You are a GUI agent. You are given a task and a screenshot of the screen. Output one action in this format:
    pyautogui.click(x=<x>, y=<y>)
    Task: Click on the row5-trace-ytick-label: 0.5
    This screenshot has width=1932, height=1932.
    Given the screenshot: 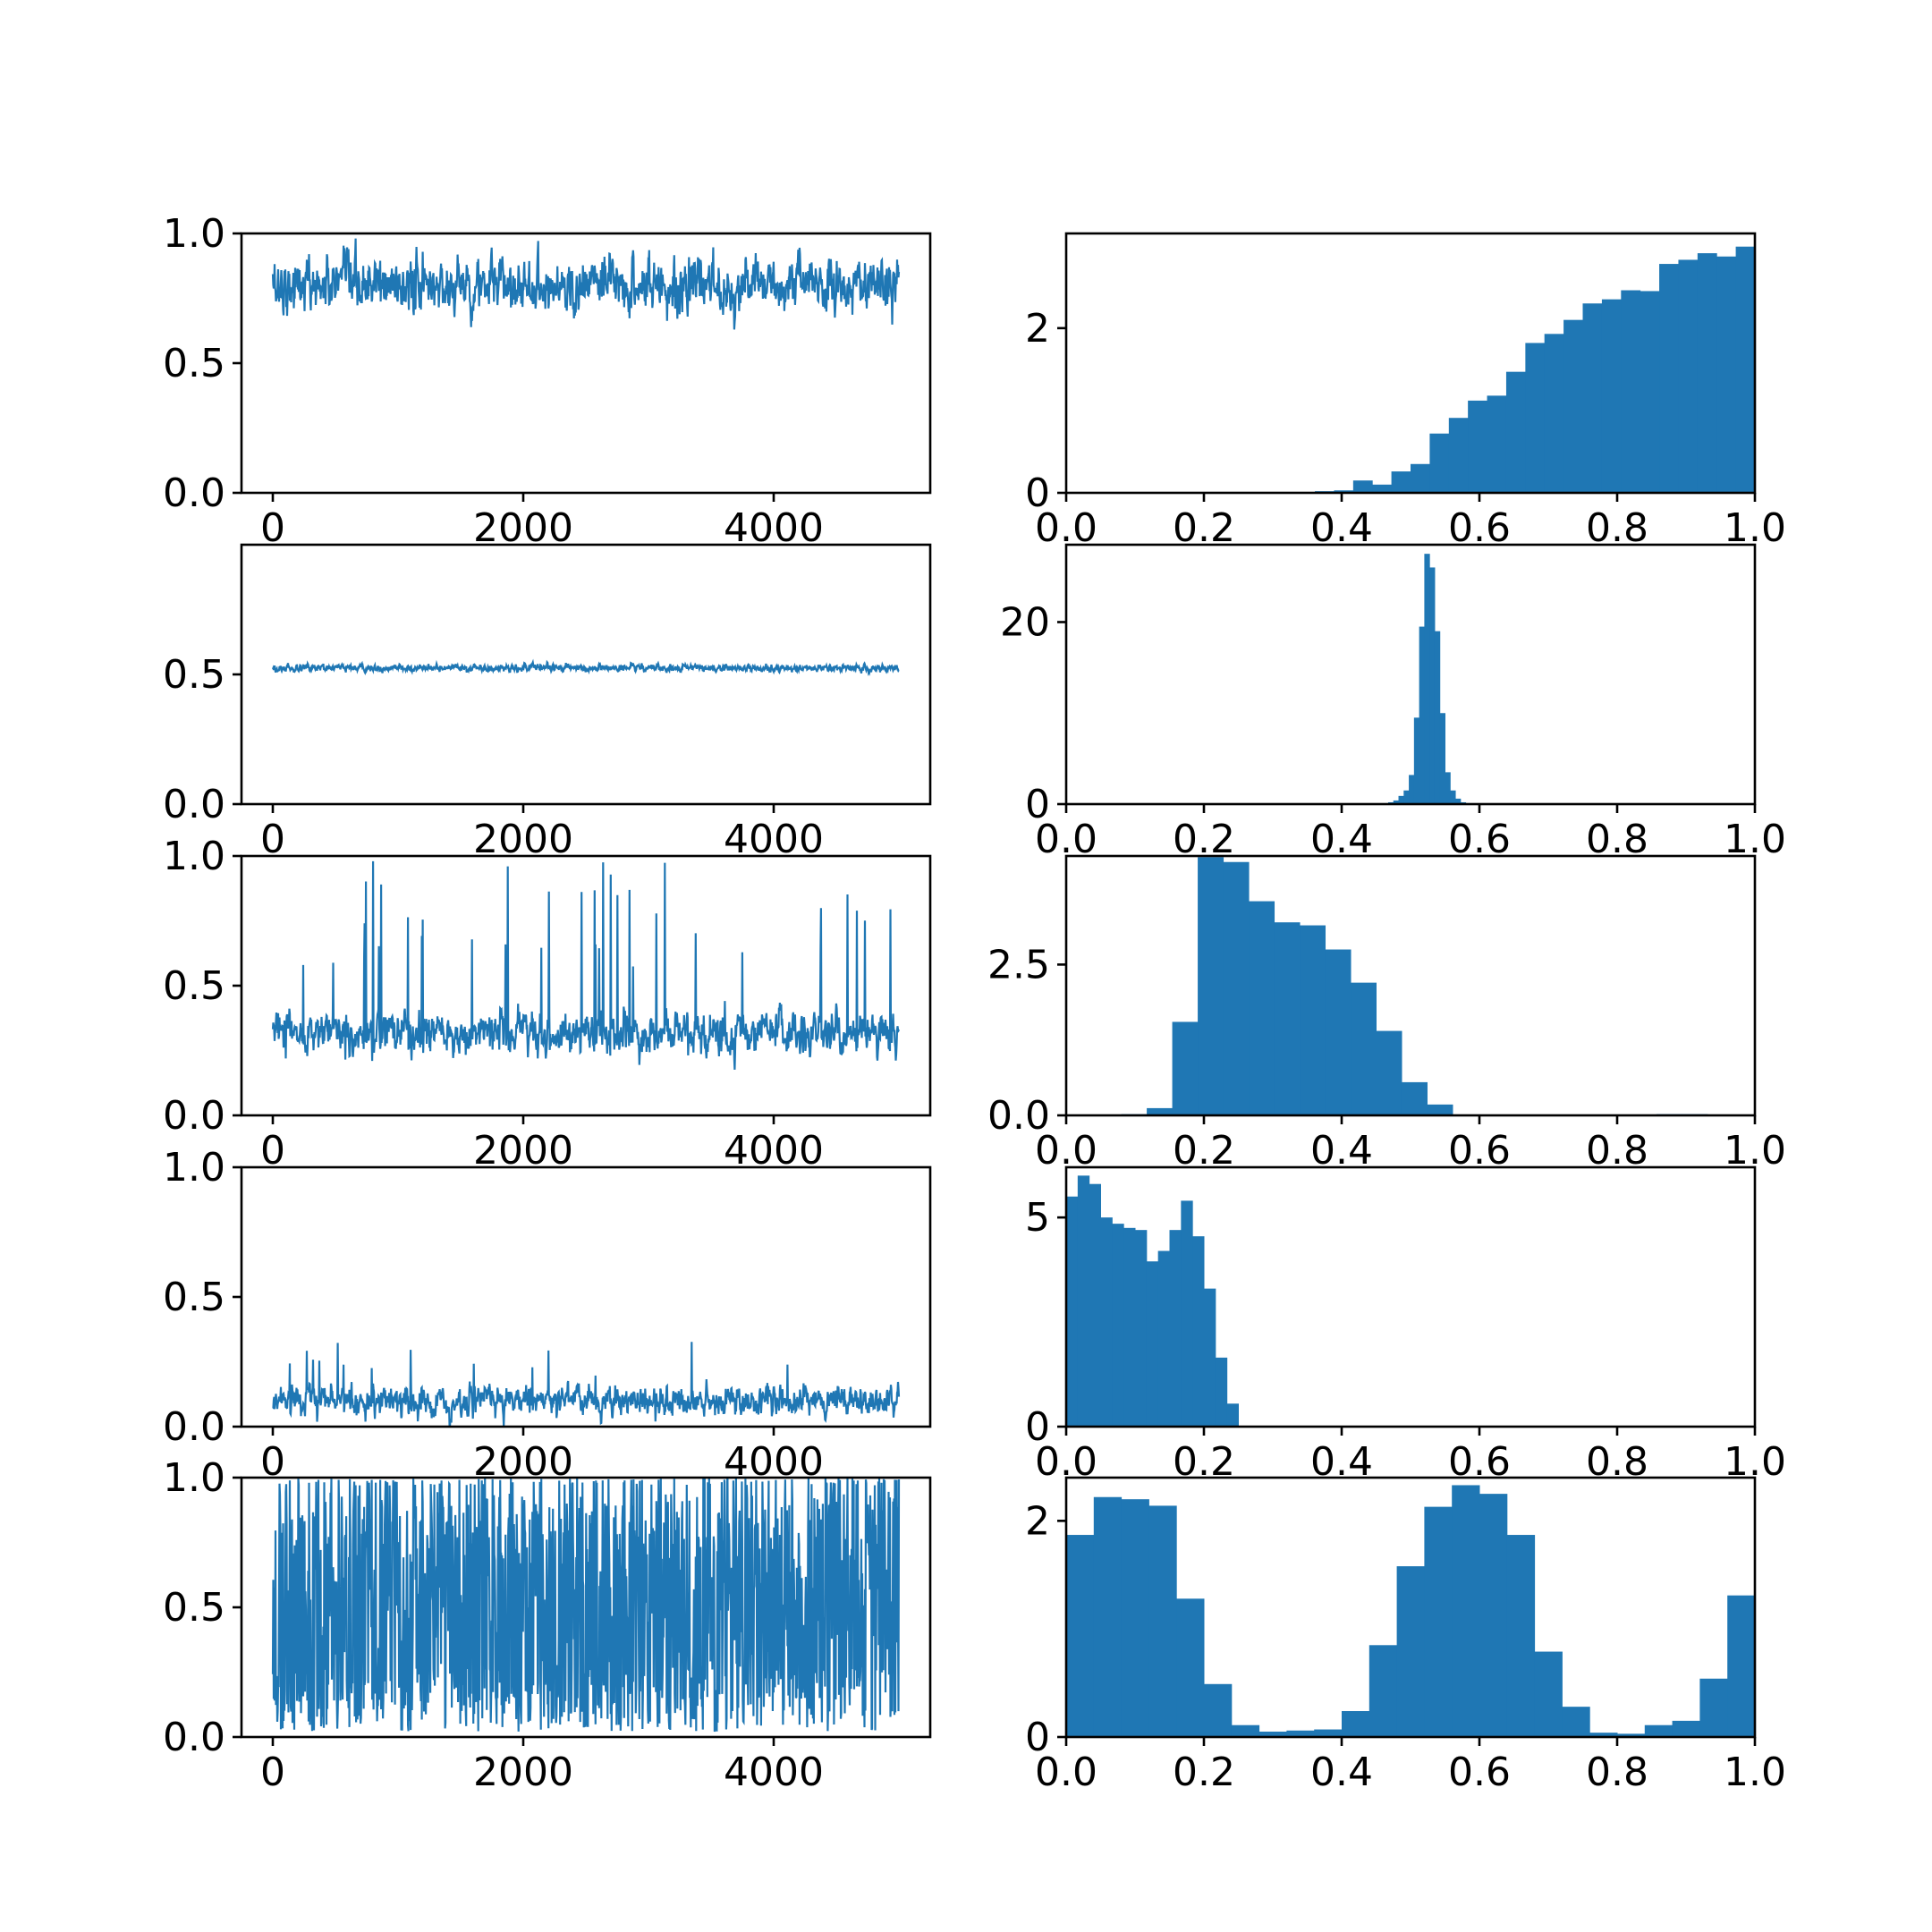 What is the action you would take?
    pyautogui.click(x=194, y=1608)
    